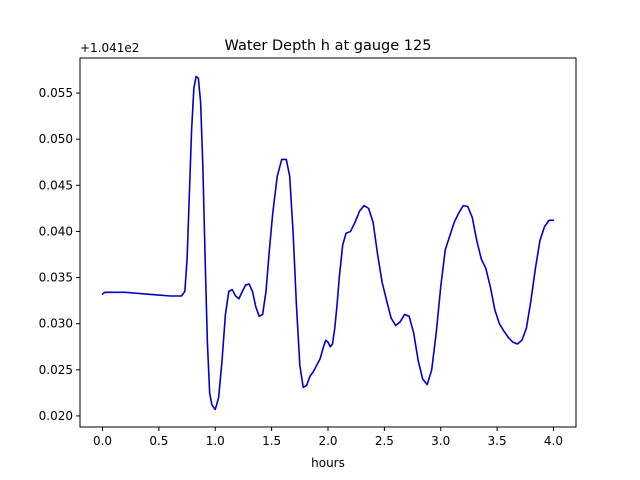  I want to click on y-axis: 0.020 0.025 0.030 0.035 0.040 0.045 0.050 0.055, so click(59, 254).